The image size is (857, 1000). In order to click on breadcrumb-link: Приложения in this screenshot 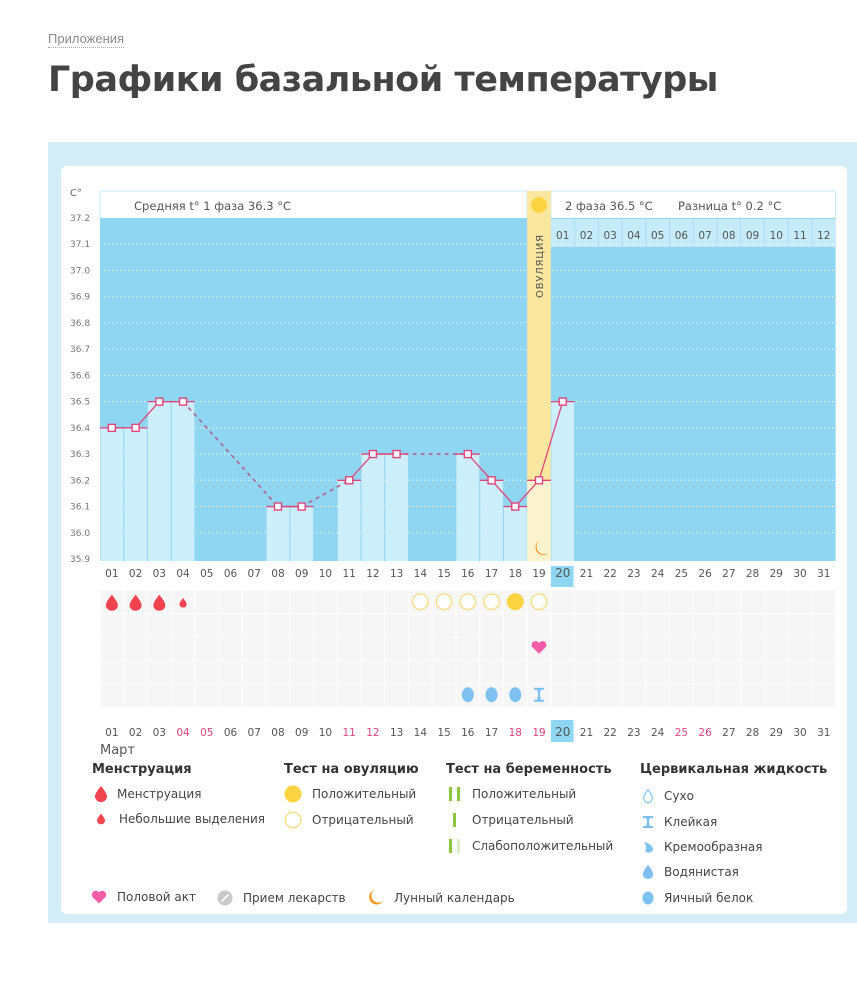, I will do `click(86, 39)`.